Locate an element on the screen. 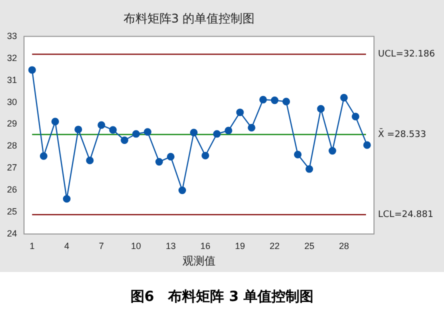 The width and height of the screenshot is (444, 313). x-axis-title: 观测值 is located at coordinates (199, 261).